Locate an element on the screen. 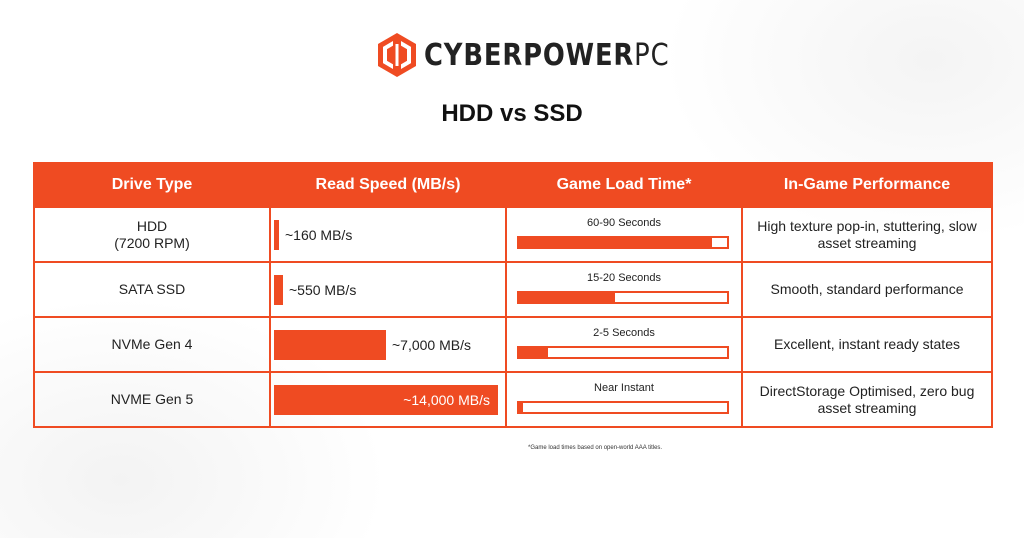  cyberpower-hex-icon is located at coordinates (397, 55).